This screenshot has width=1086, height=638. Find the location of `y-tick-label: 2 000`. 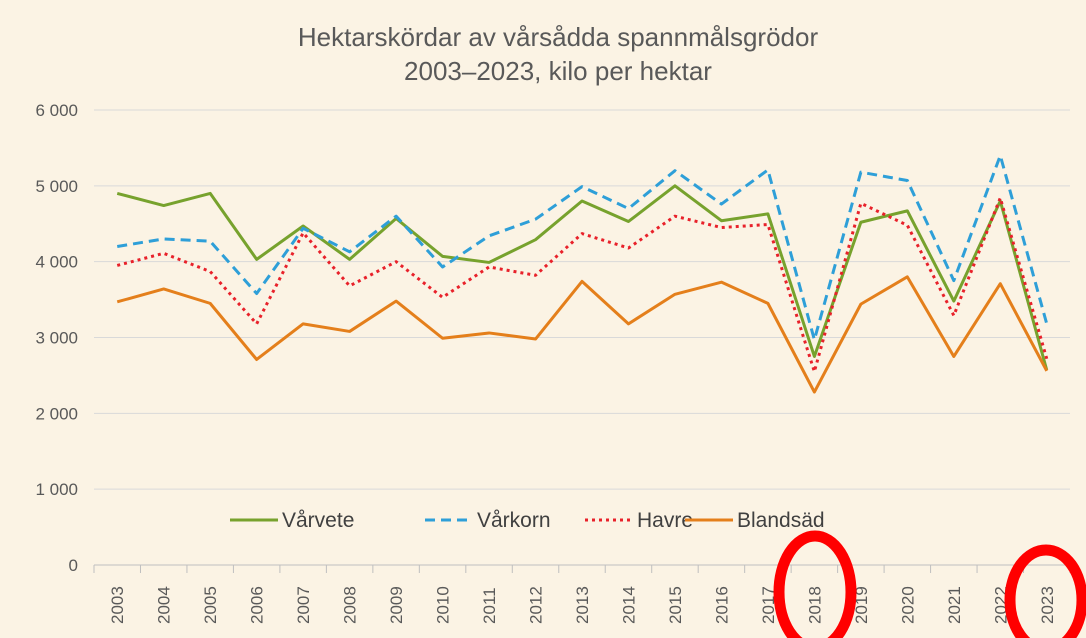

y-tick-label: 2 000 is located at coordinates (56, 413).